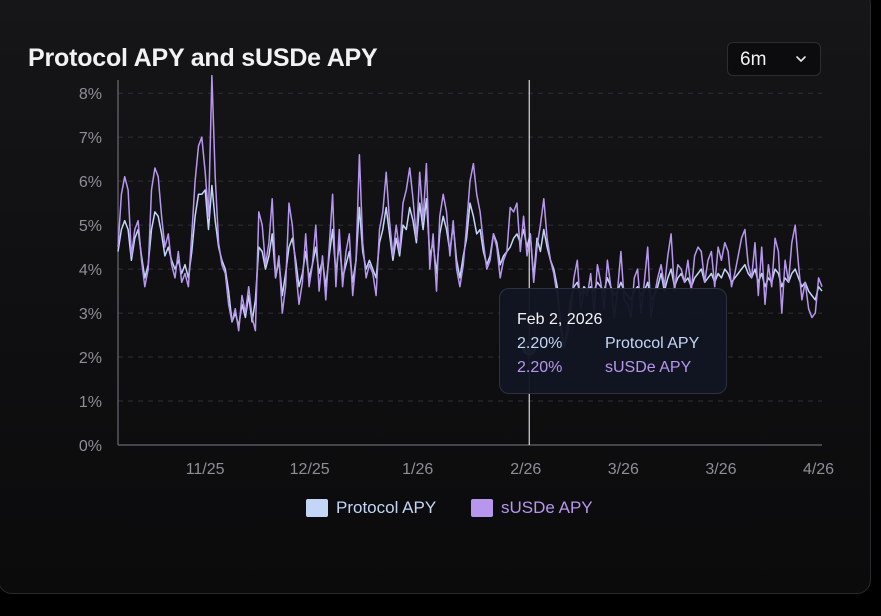  Describe the element at coordinates (753, 59) in the screenshot. I see `time-range-value: 6m` at that location.